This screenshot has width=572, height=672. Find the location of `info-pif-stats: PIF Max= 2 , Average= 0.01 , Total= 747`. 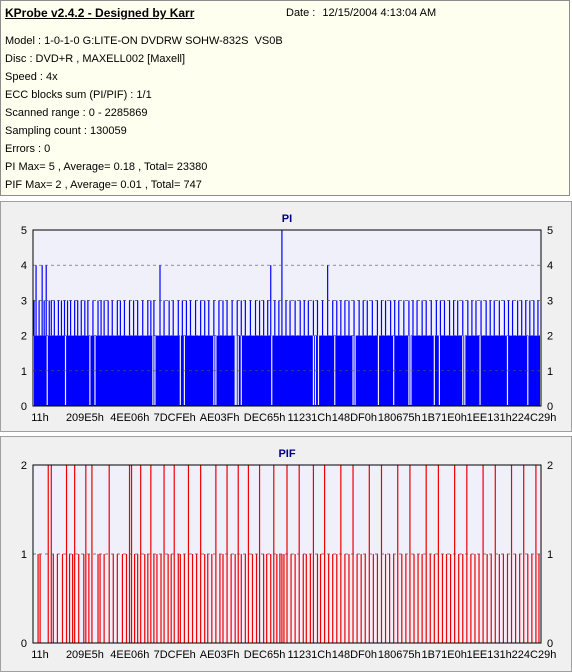

info-pif-stats: PIF Max= 2 , Average= 0.01 , Total= 747 is located at coordinates (103, 185).